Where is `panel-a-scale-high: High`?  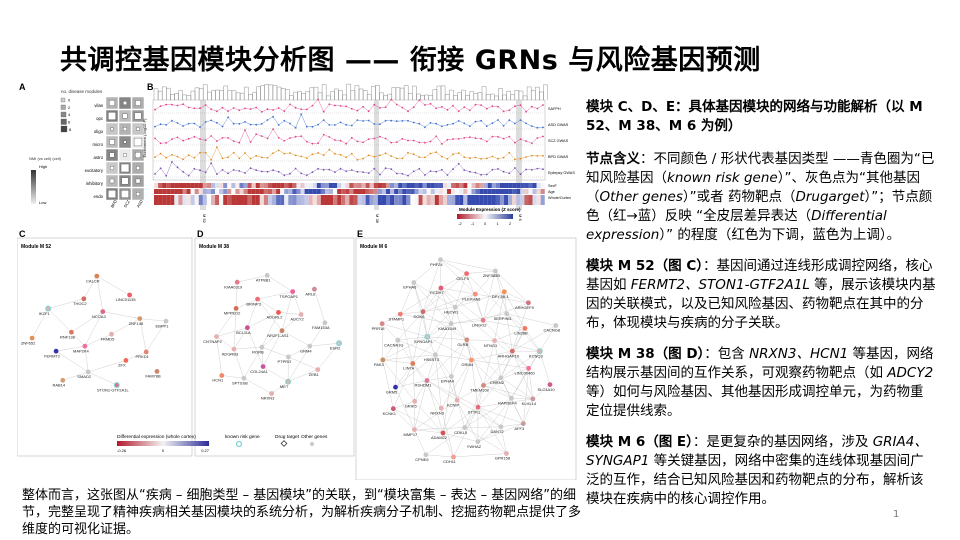 panel-a-scale-high: High is located at coordinates (43, 166).